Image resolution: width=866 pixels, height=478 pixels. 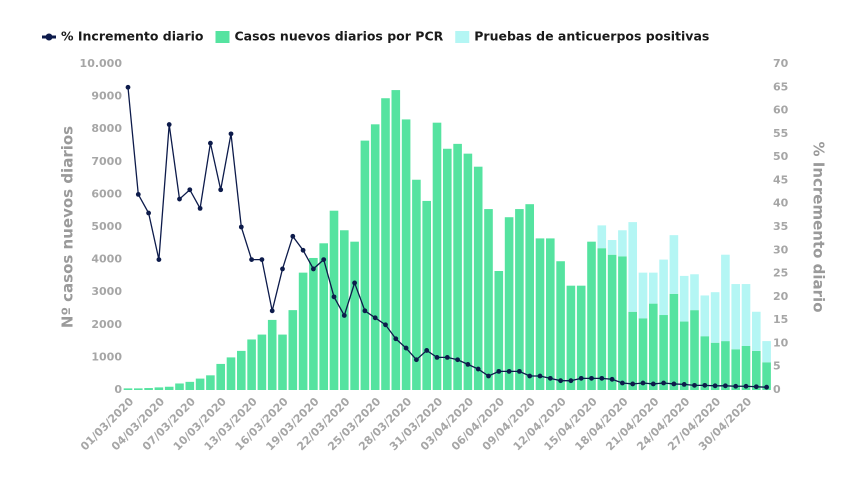 I want to click on y2-tick-label: 20, so click(x=781, y=296).